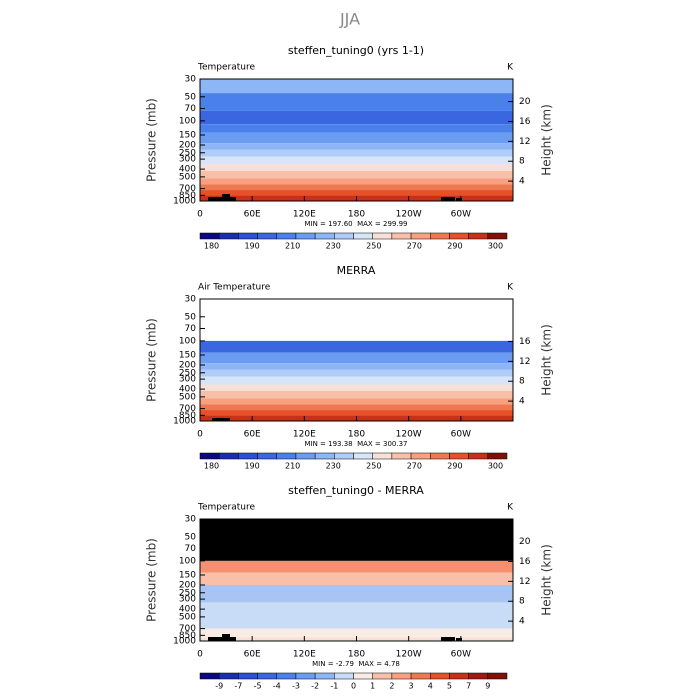 The width and height of the screenshot is (700, 700). I want to click on colorbar-label: -7, so click(238, 686).